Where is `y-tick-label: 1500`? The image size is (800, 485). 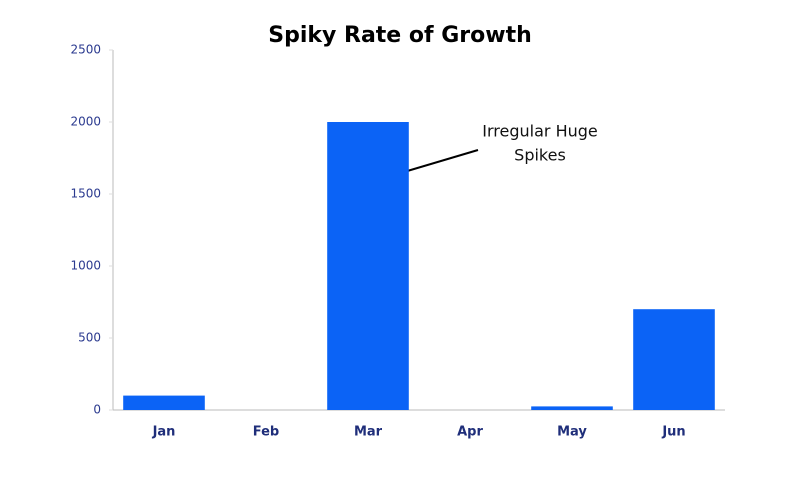
y-tick-label: 1500 is located at coordinates (85, 194).